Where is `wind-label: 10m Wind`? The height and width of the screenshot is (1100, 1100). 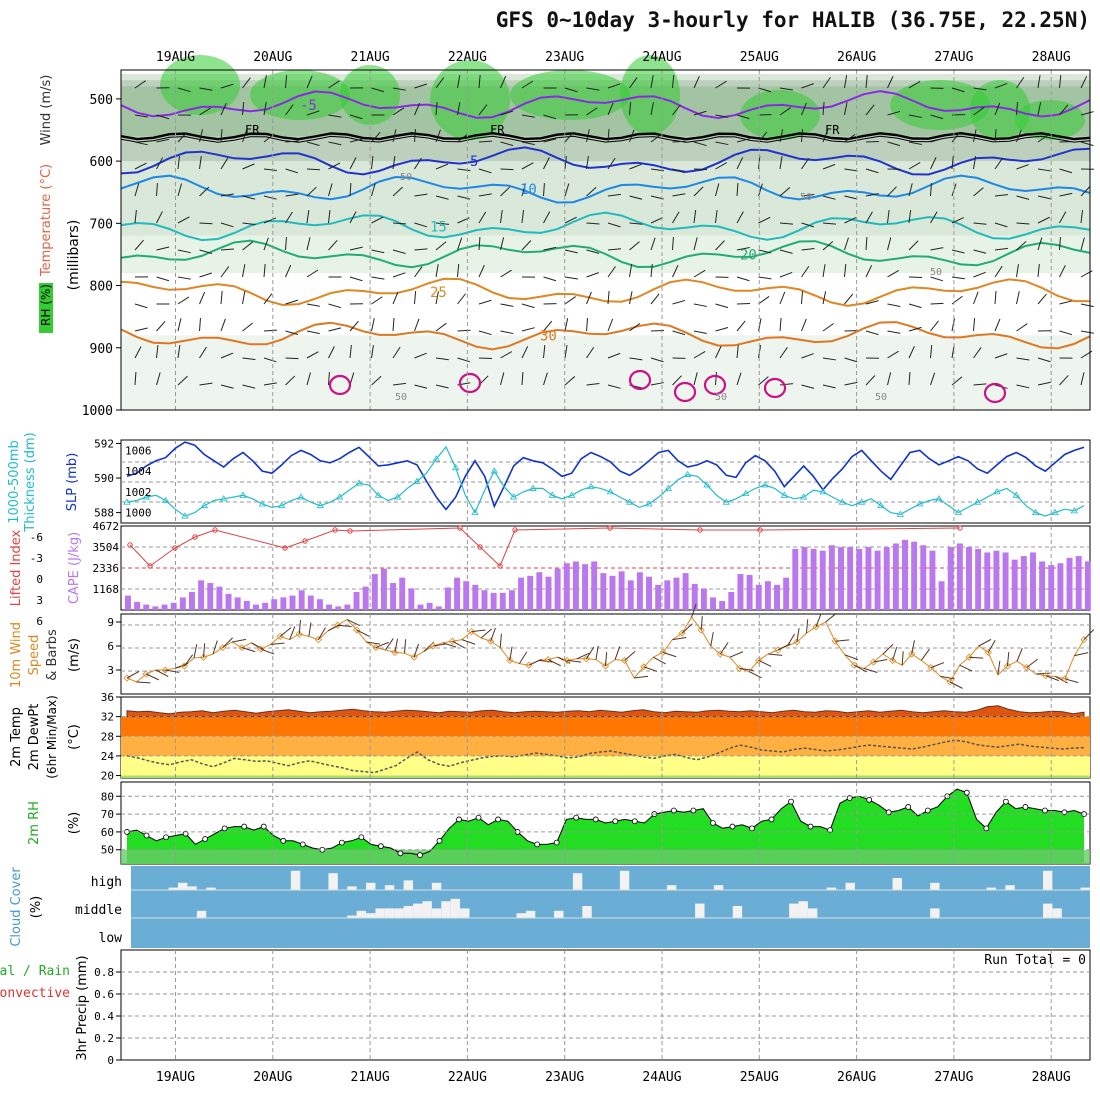
wind-label: 10m Wind is located at coordinates (16, 655).